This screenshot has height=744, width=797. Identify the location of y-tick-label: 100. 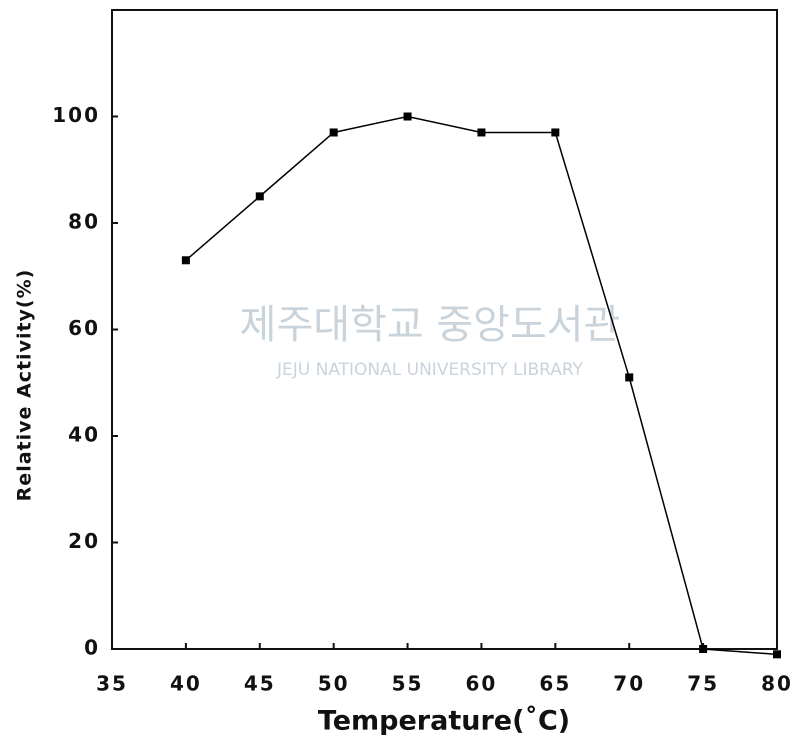
(76, 115).